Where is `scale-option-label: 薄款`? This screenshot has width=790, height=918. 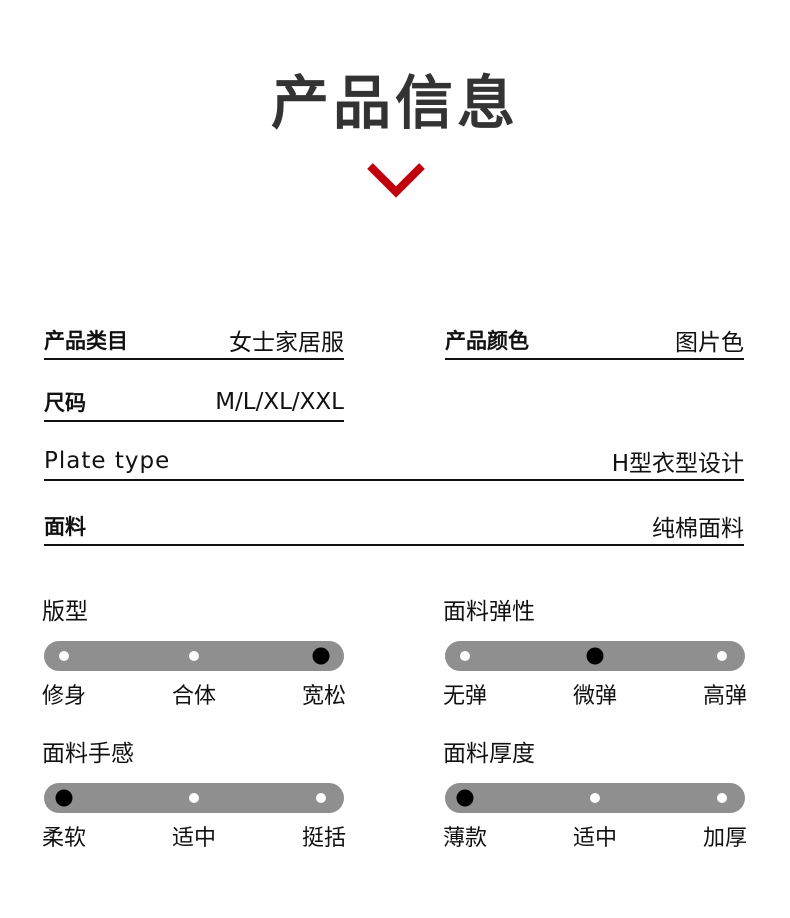 scale-option-label: 薄款 is located at coordinates (465, 838).